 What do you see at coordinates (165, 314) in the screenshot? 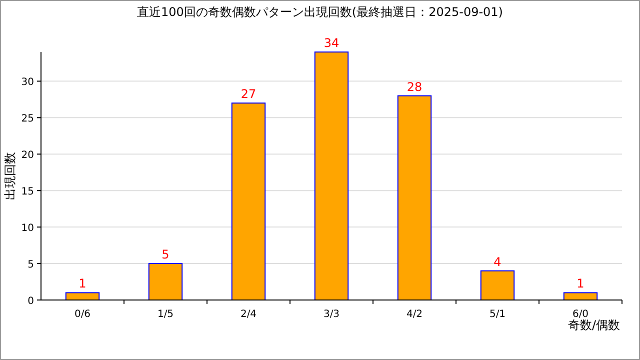
I see `x-tick-label: 1/5` at bounding box center [165, 314].